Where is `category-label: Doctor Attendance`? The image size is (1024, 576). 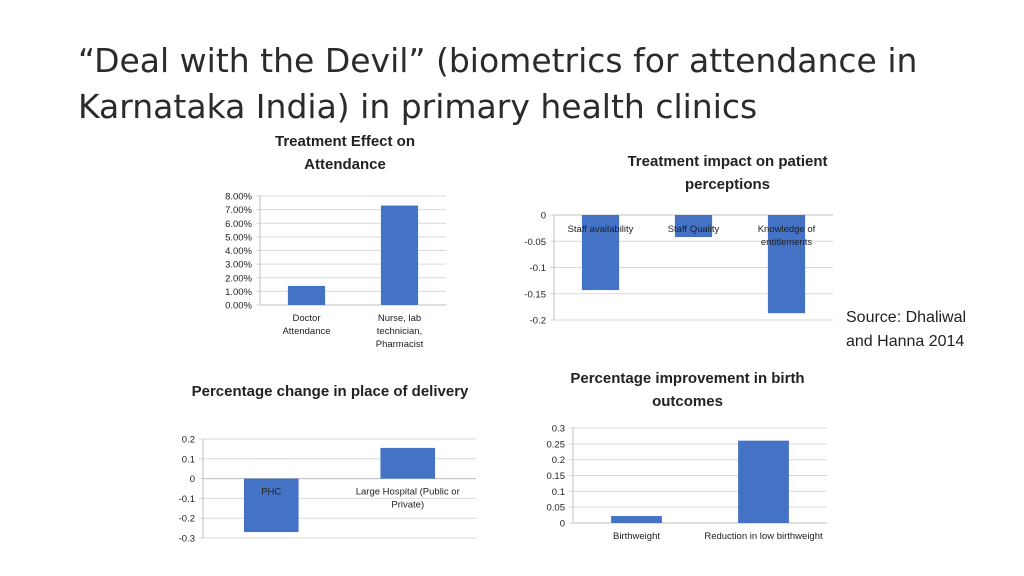 category-label: Doctor Attendance is located at coordinates (306, 325).